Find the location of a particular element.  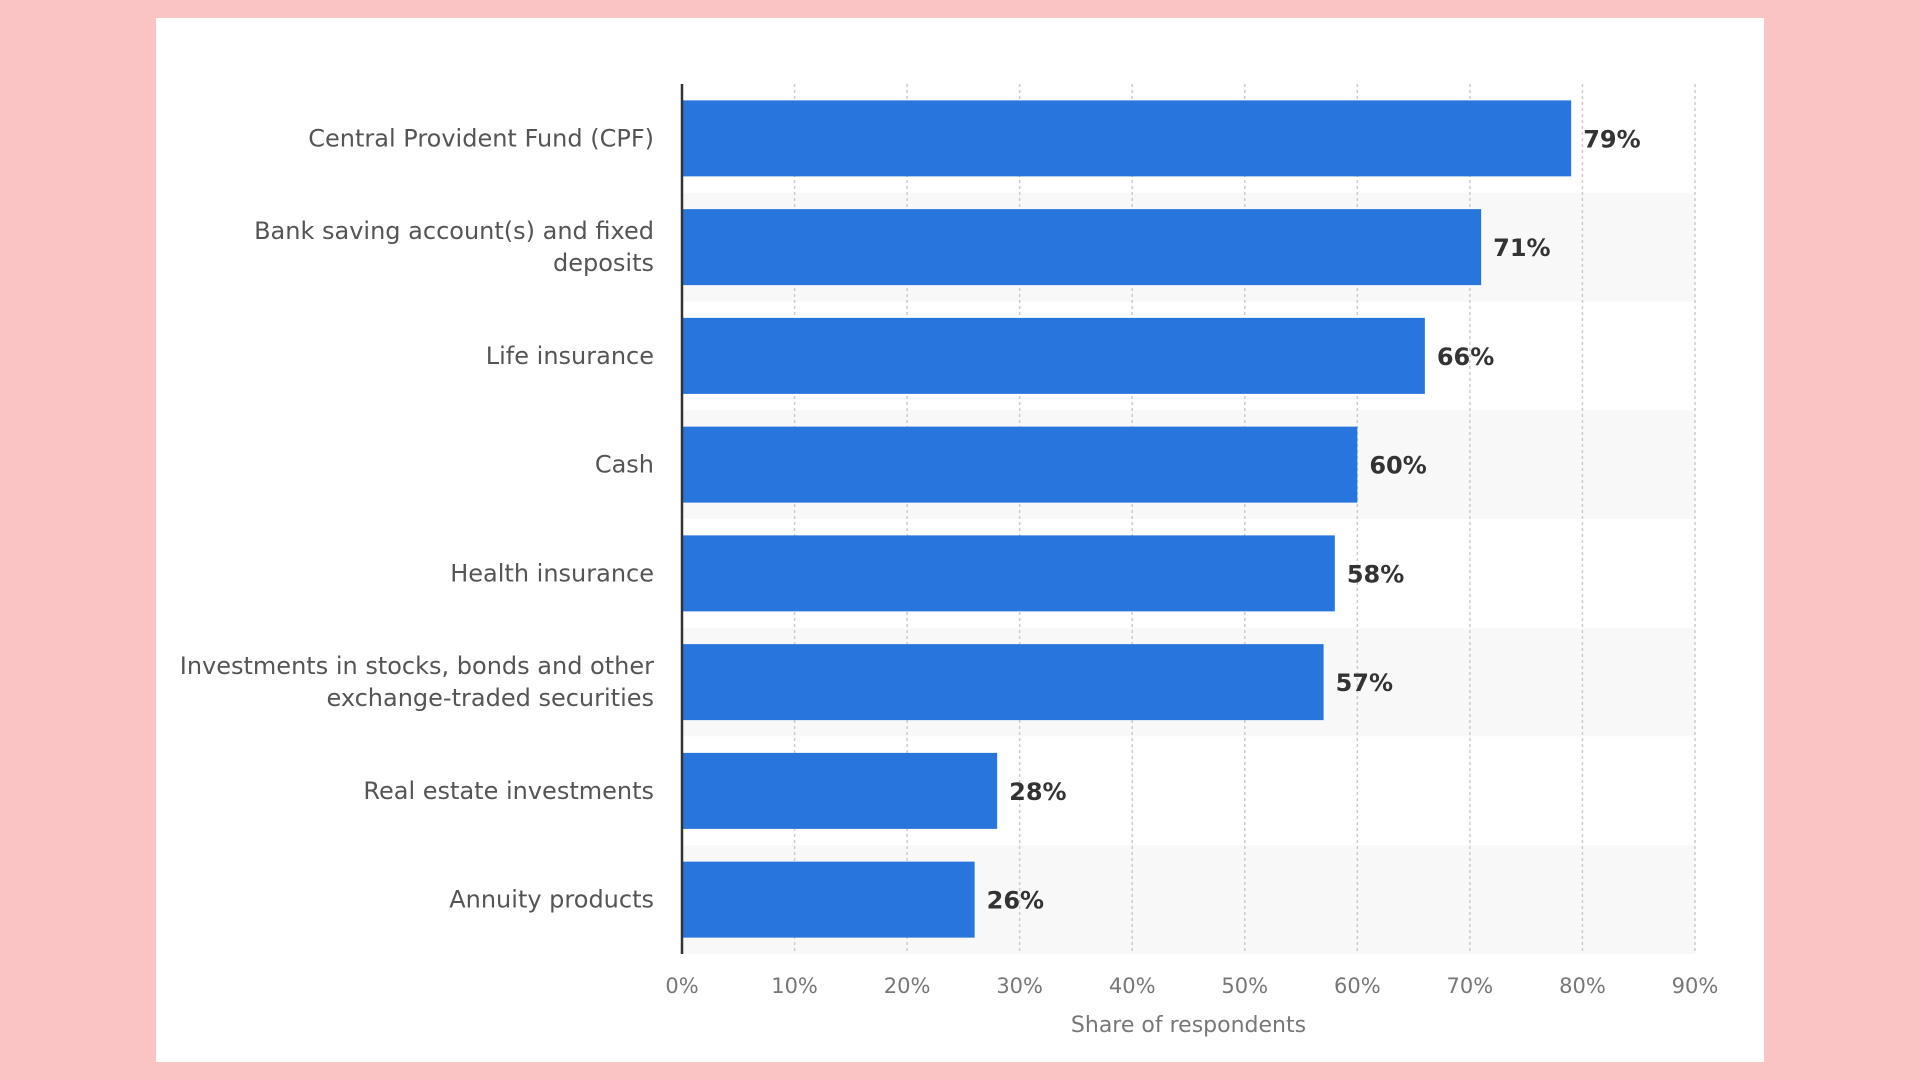

value-label: 66% is located at coordinates (1465, 357).